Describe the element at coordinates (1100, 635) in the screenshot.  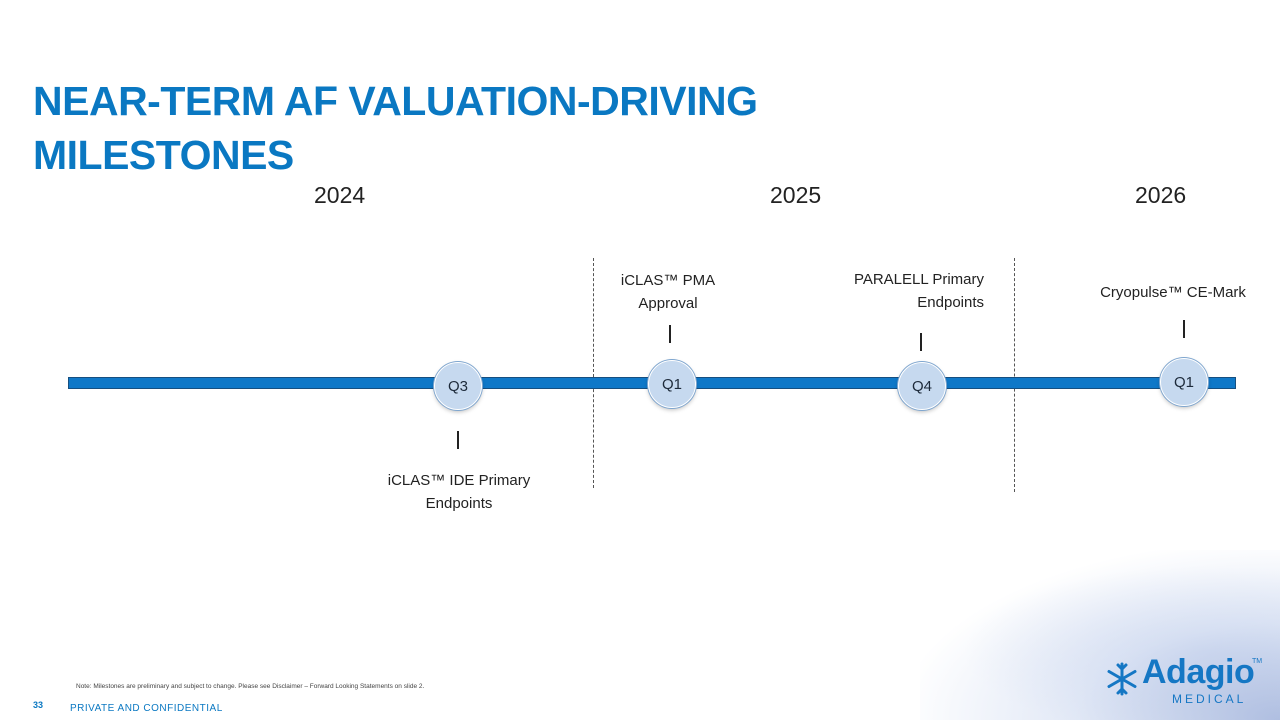
I see `frost-background` at that location.